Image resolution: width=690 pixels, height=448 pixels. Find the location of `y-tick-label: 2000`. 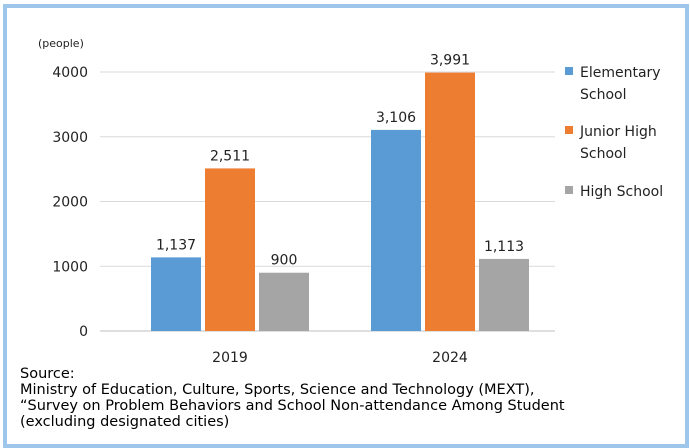

y-tick-label: 2000 is located at coordinates (70, 203).